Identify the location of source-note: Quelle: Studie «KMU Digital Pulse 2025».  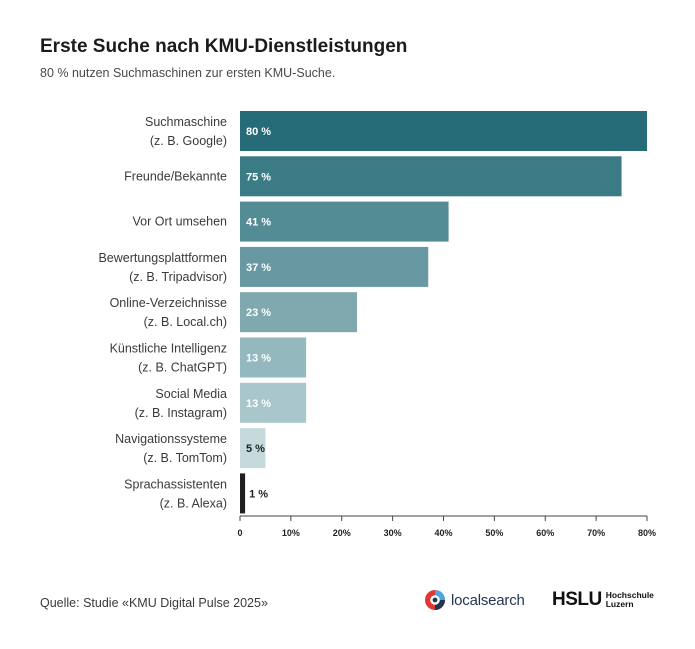
(154, 603).